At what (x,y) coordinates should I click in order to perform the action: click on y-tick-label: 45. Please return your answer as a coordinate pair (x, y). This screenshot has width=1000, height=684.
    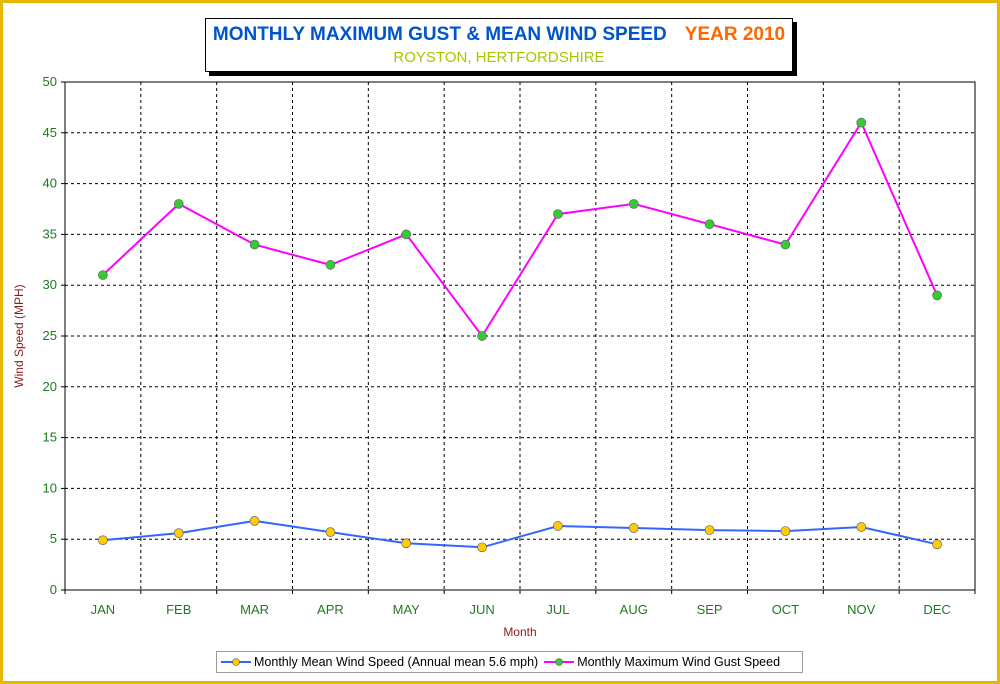
    Looking at the image, I should click on (50, 132).